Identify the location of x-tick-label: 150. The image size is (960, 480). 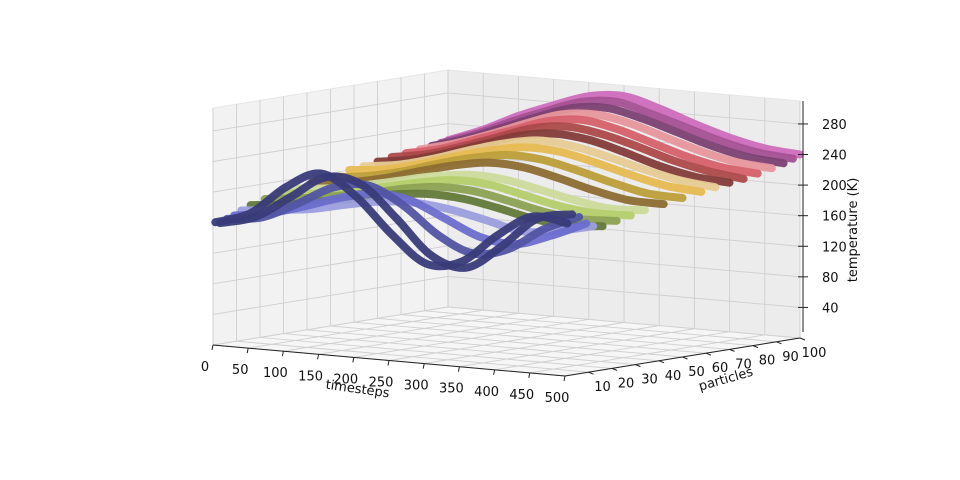
(310, 376).